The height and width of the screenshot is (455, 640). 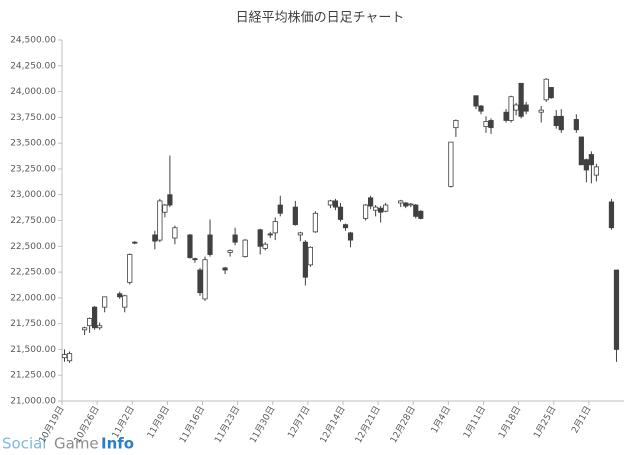 What do you see at coordinates (33, 92) in the screenshot?
I see `y-tick-label: 24,000.00` at bounding box center [33, 92].